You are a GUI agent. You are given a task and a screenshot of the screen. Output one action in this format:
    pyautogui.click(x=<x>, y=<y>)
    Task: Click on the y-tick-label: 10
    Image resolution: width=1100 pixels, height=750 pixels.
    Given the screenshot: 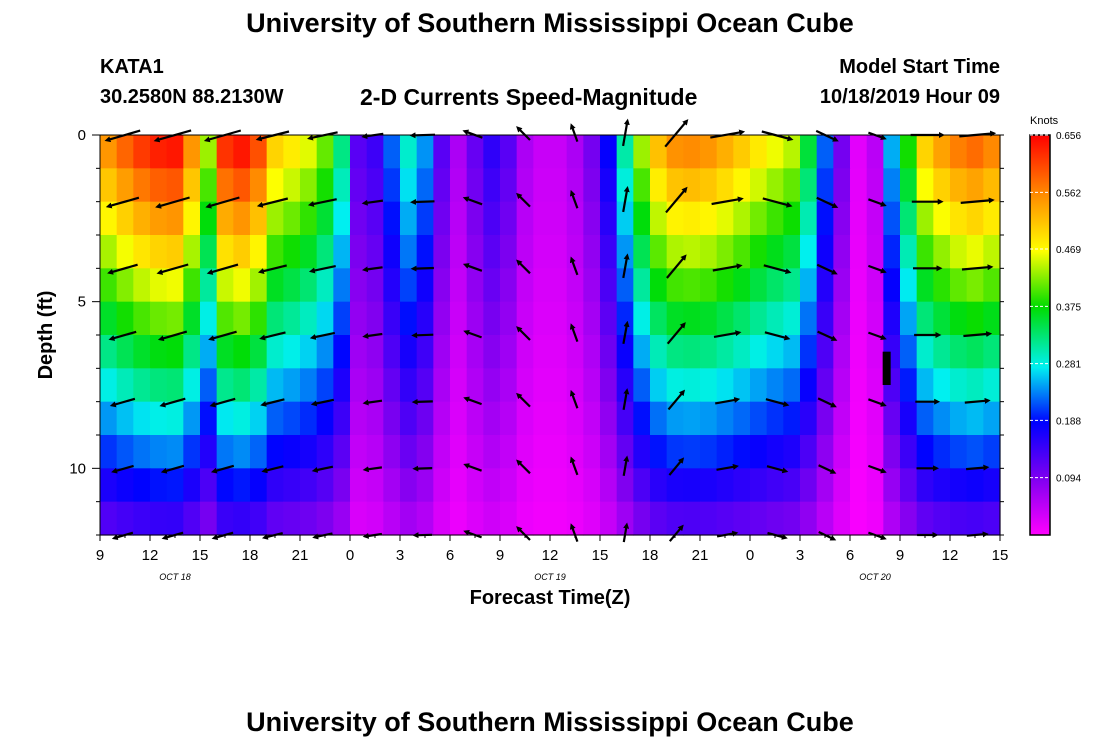 What is the action you would take?
    pyautogui.click(x=77, y=468)
    